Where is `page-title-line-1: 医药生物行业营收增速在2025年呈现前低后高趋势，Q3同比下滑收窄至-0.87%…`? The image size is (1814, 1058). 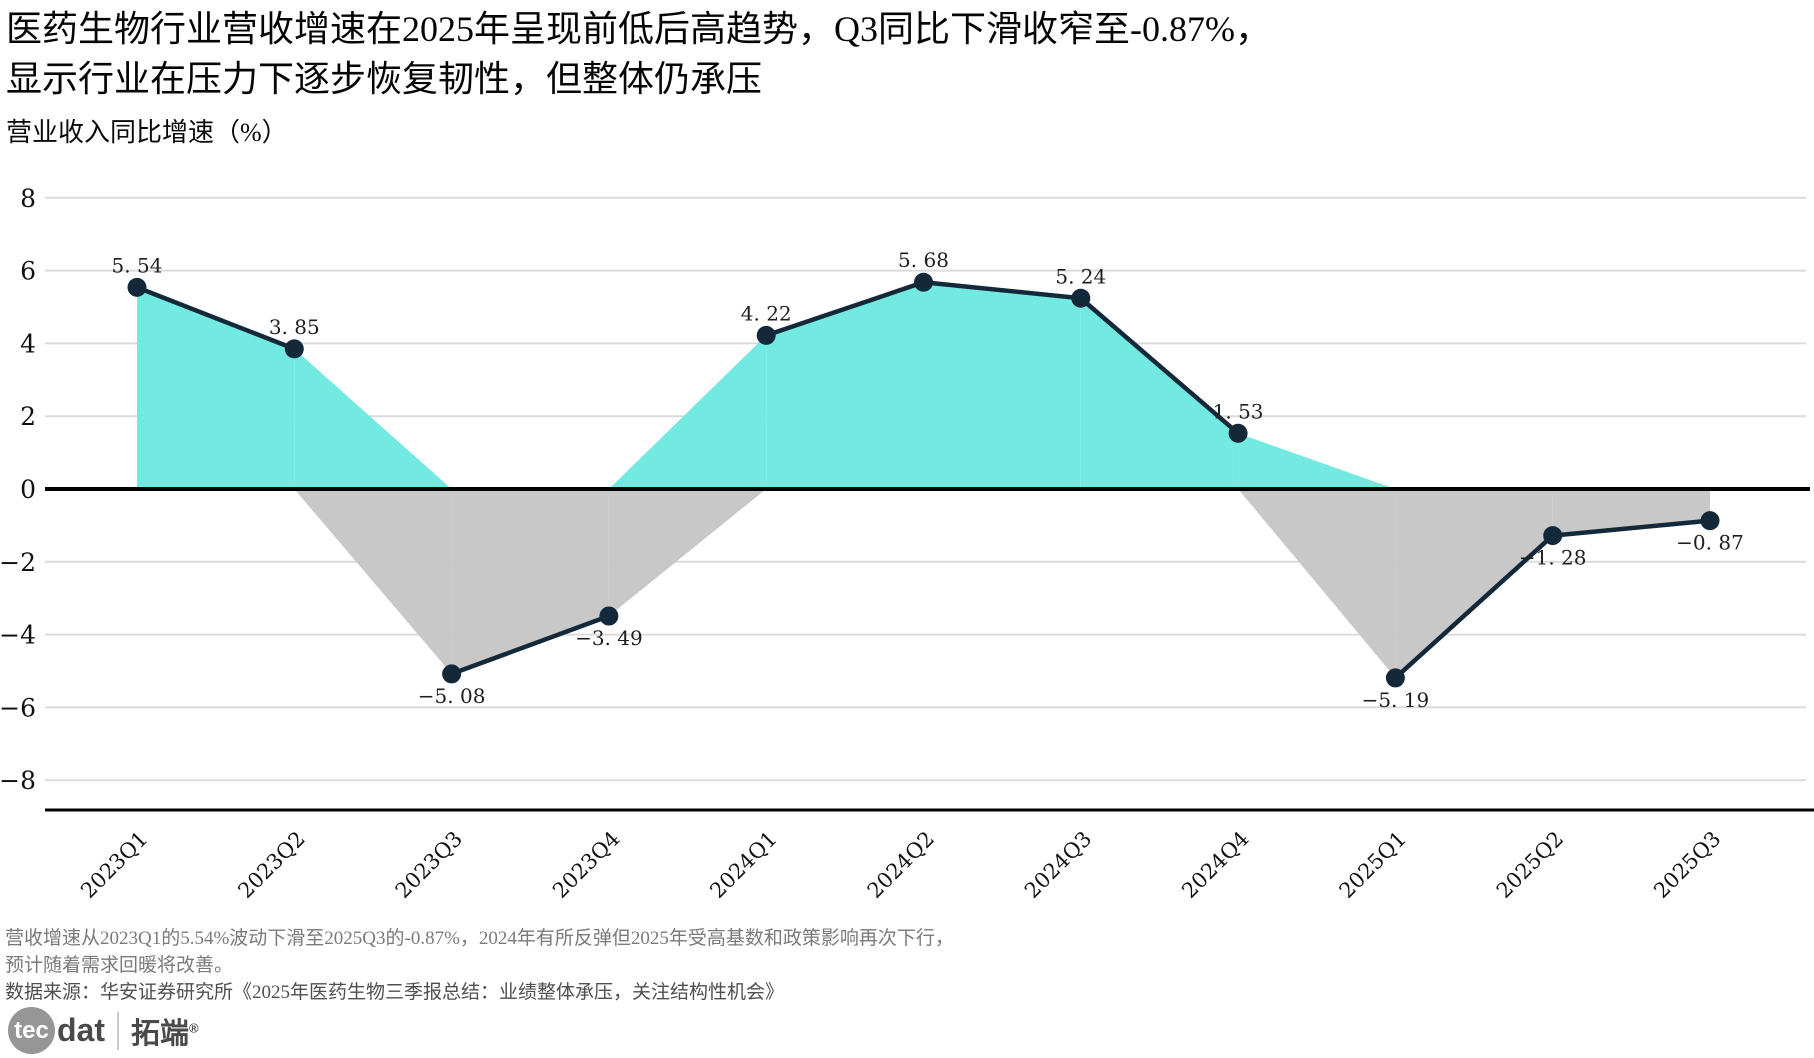 page-title-line-1: 医药生物行业营收增速在2025年呈现前低后高趋势，Q3同比下滑收窄至-0.87%… is located at coordinates (638, 29).